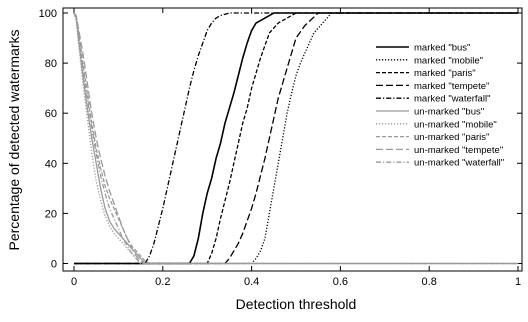 This screenshot has height=322, width=528. What do you see at coordinates (296, 304) in the screenshot?
I see `x-axis-title: Detection threshold` at bounding box center [296, 304].